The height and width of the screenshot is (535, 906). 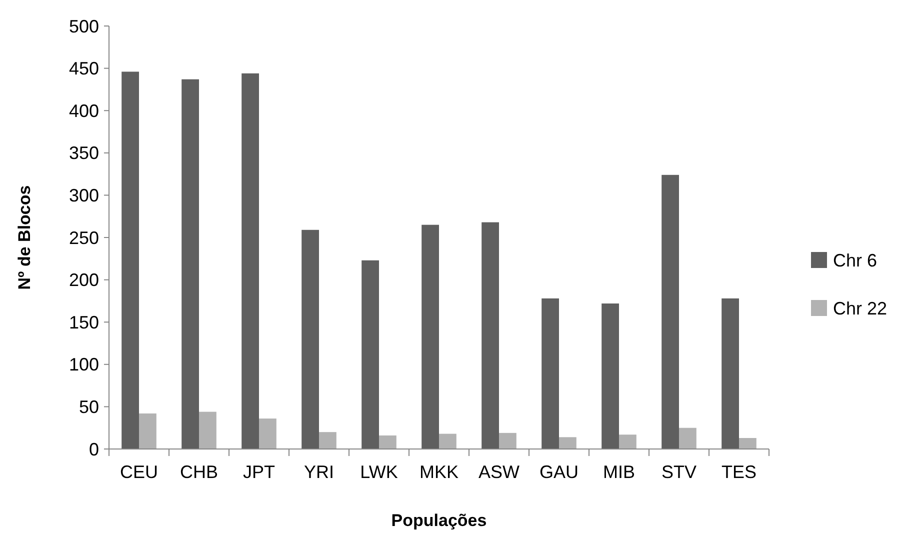 I want to click on y-tick-label: 200, so click(x=83, y=280).